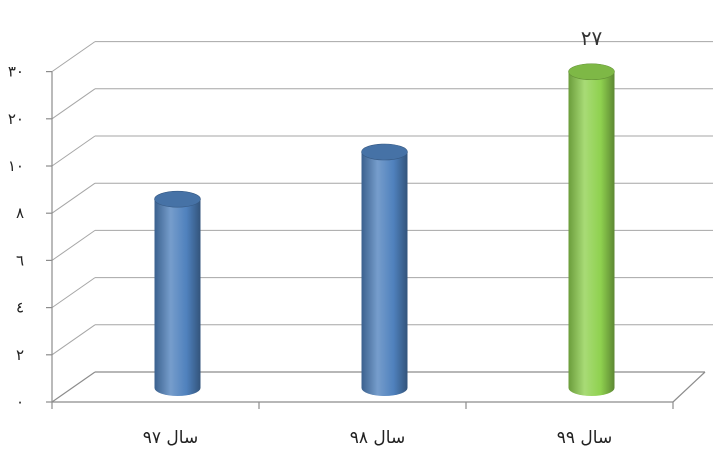 Image resolution: width=713 pixels, height=450 pixels. What do you see at coordinates (177, 199) in the screenshot?
I see `bar-1-top` at bounding box center [177, 199].